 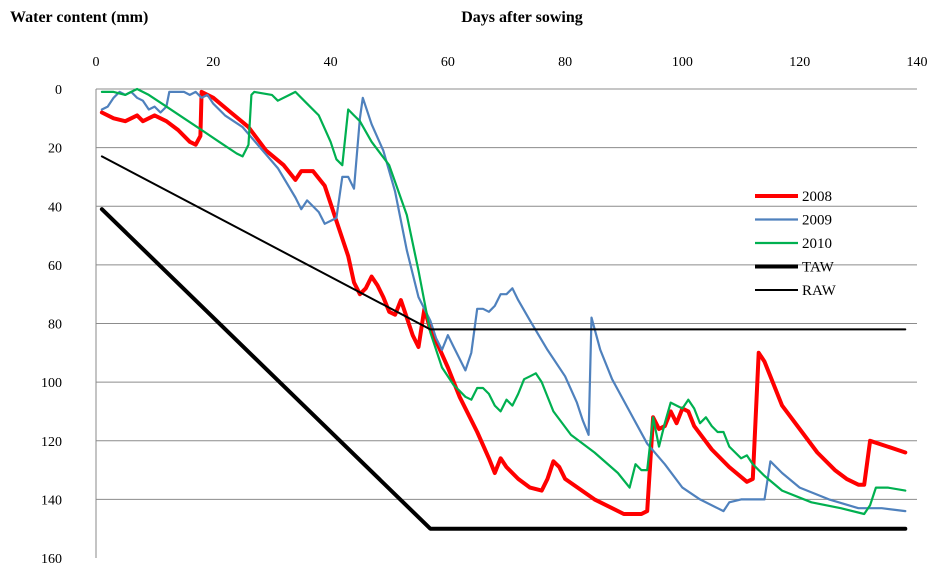 I want to click on x-tick-label: 20, so click(x=213, y=62).